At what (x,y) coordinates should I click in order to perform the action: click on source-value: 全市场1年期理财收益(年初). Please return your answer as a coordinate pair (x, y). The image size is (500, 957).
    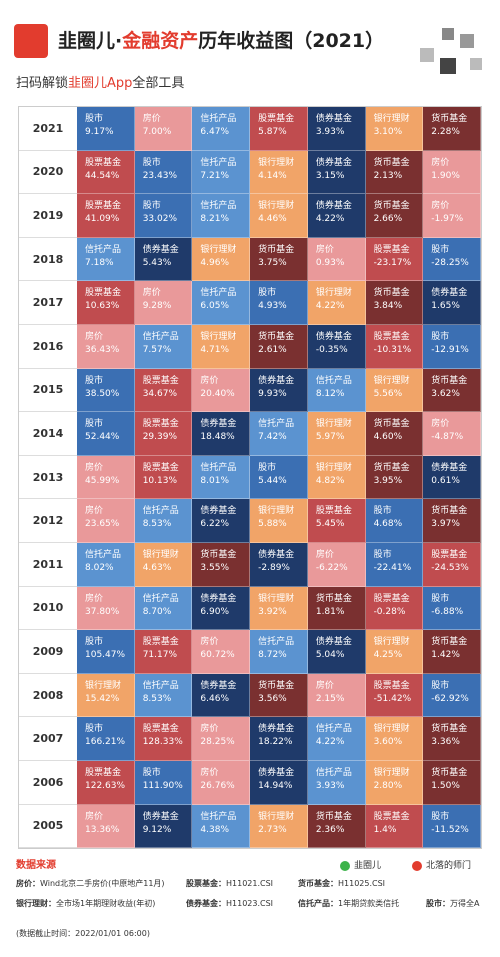
    Looking at the image, I should click on (106, 903).